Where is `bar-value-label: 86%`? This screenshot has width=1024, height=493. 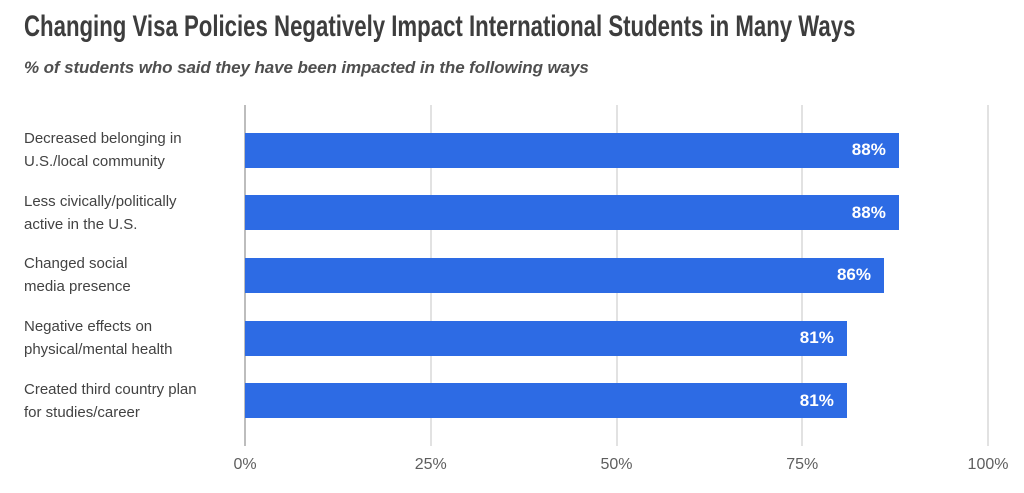 bar-value-label: 86% is located at coordinates (853, 275).